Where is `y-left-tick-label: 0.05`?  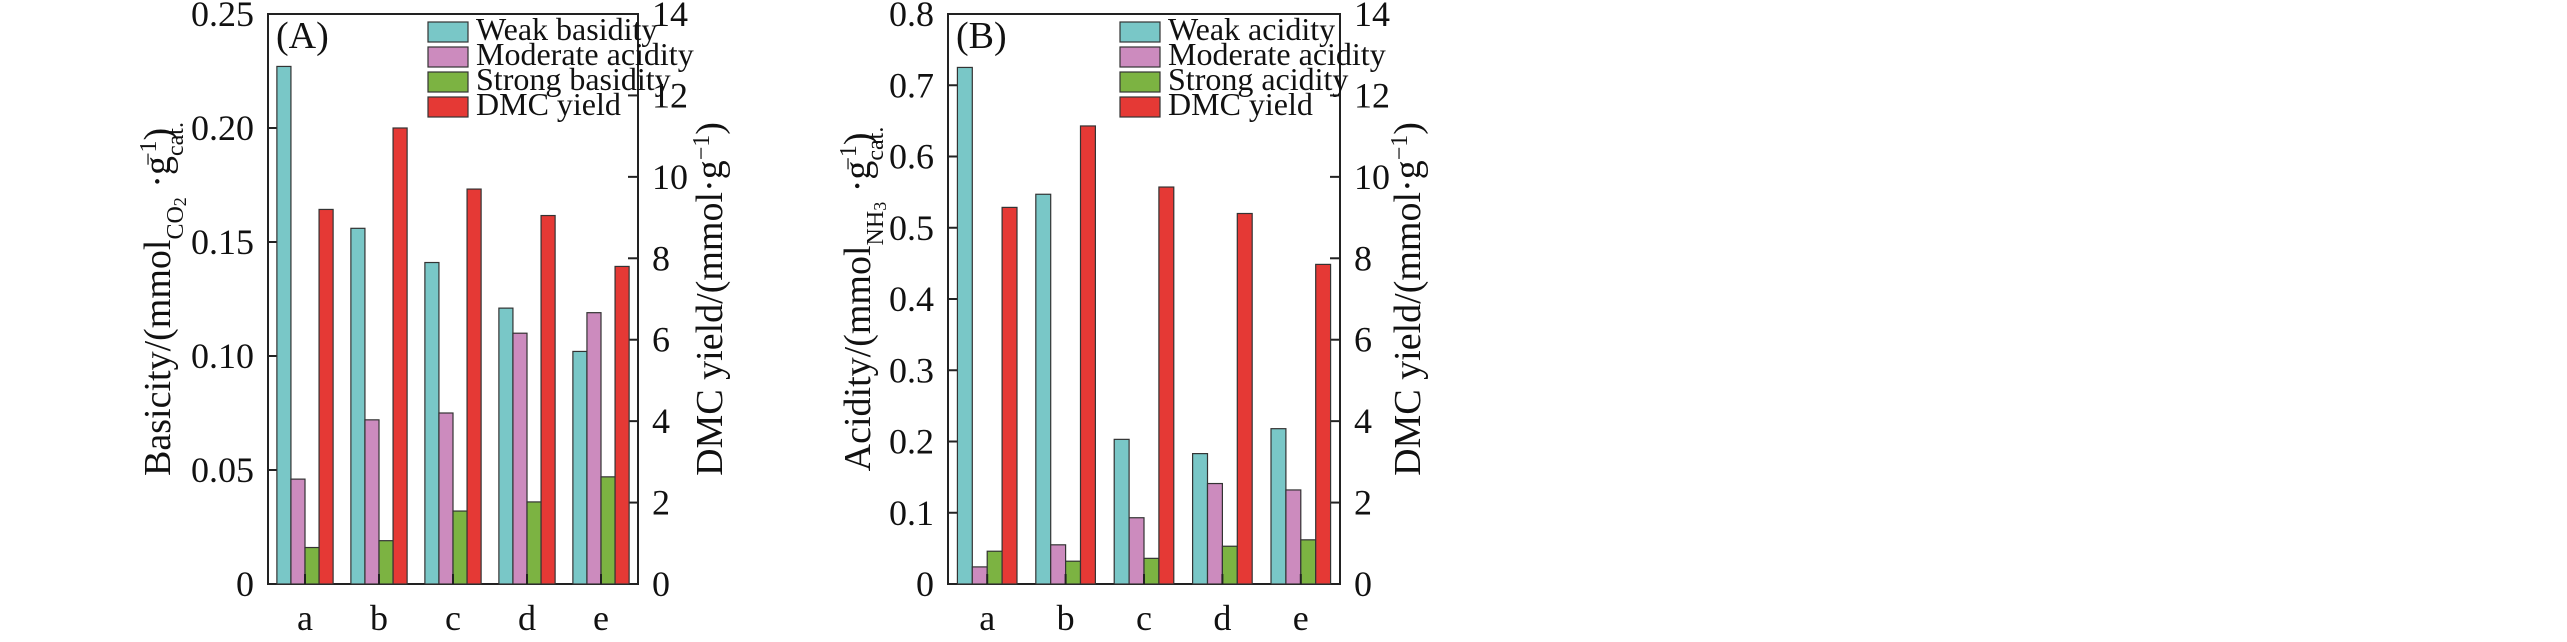 y-left-tick-label: 0.05 is located at coordinates (222, 470).